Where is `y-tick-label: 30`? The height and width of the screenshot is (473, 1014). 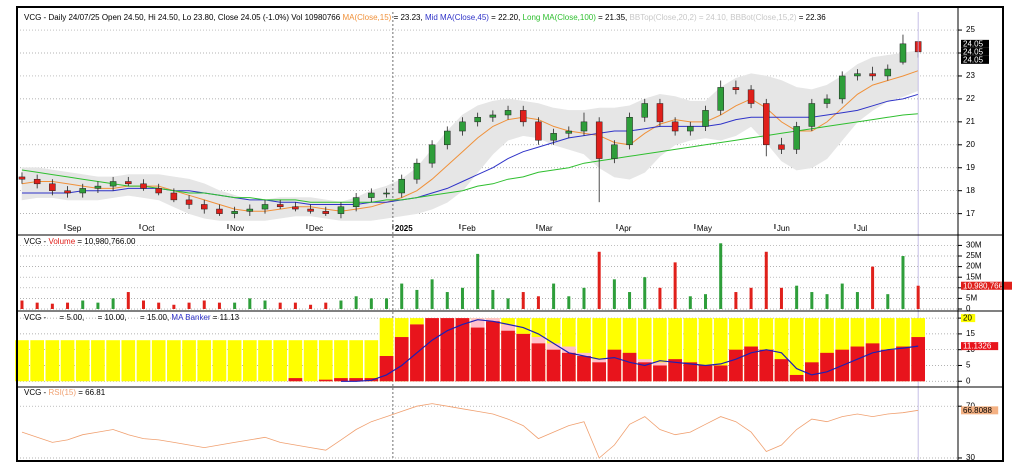 y-tick-label: 30 is located at coordinates (970, 457).